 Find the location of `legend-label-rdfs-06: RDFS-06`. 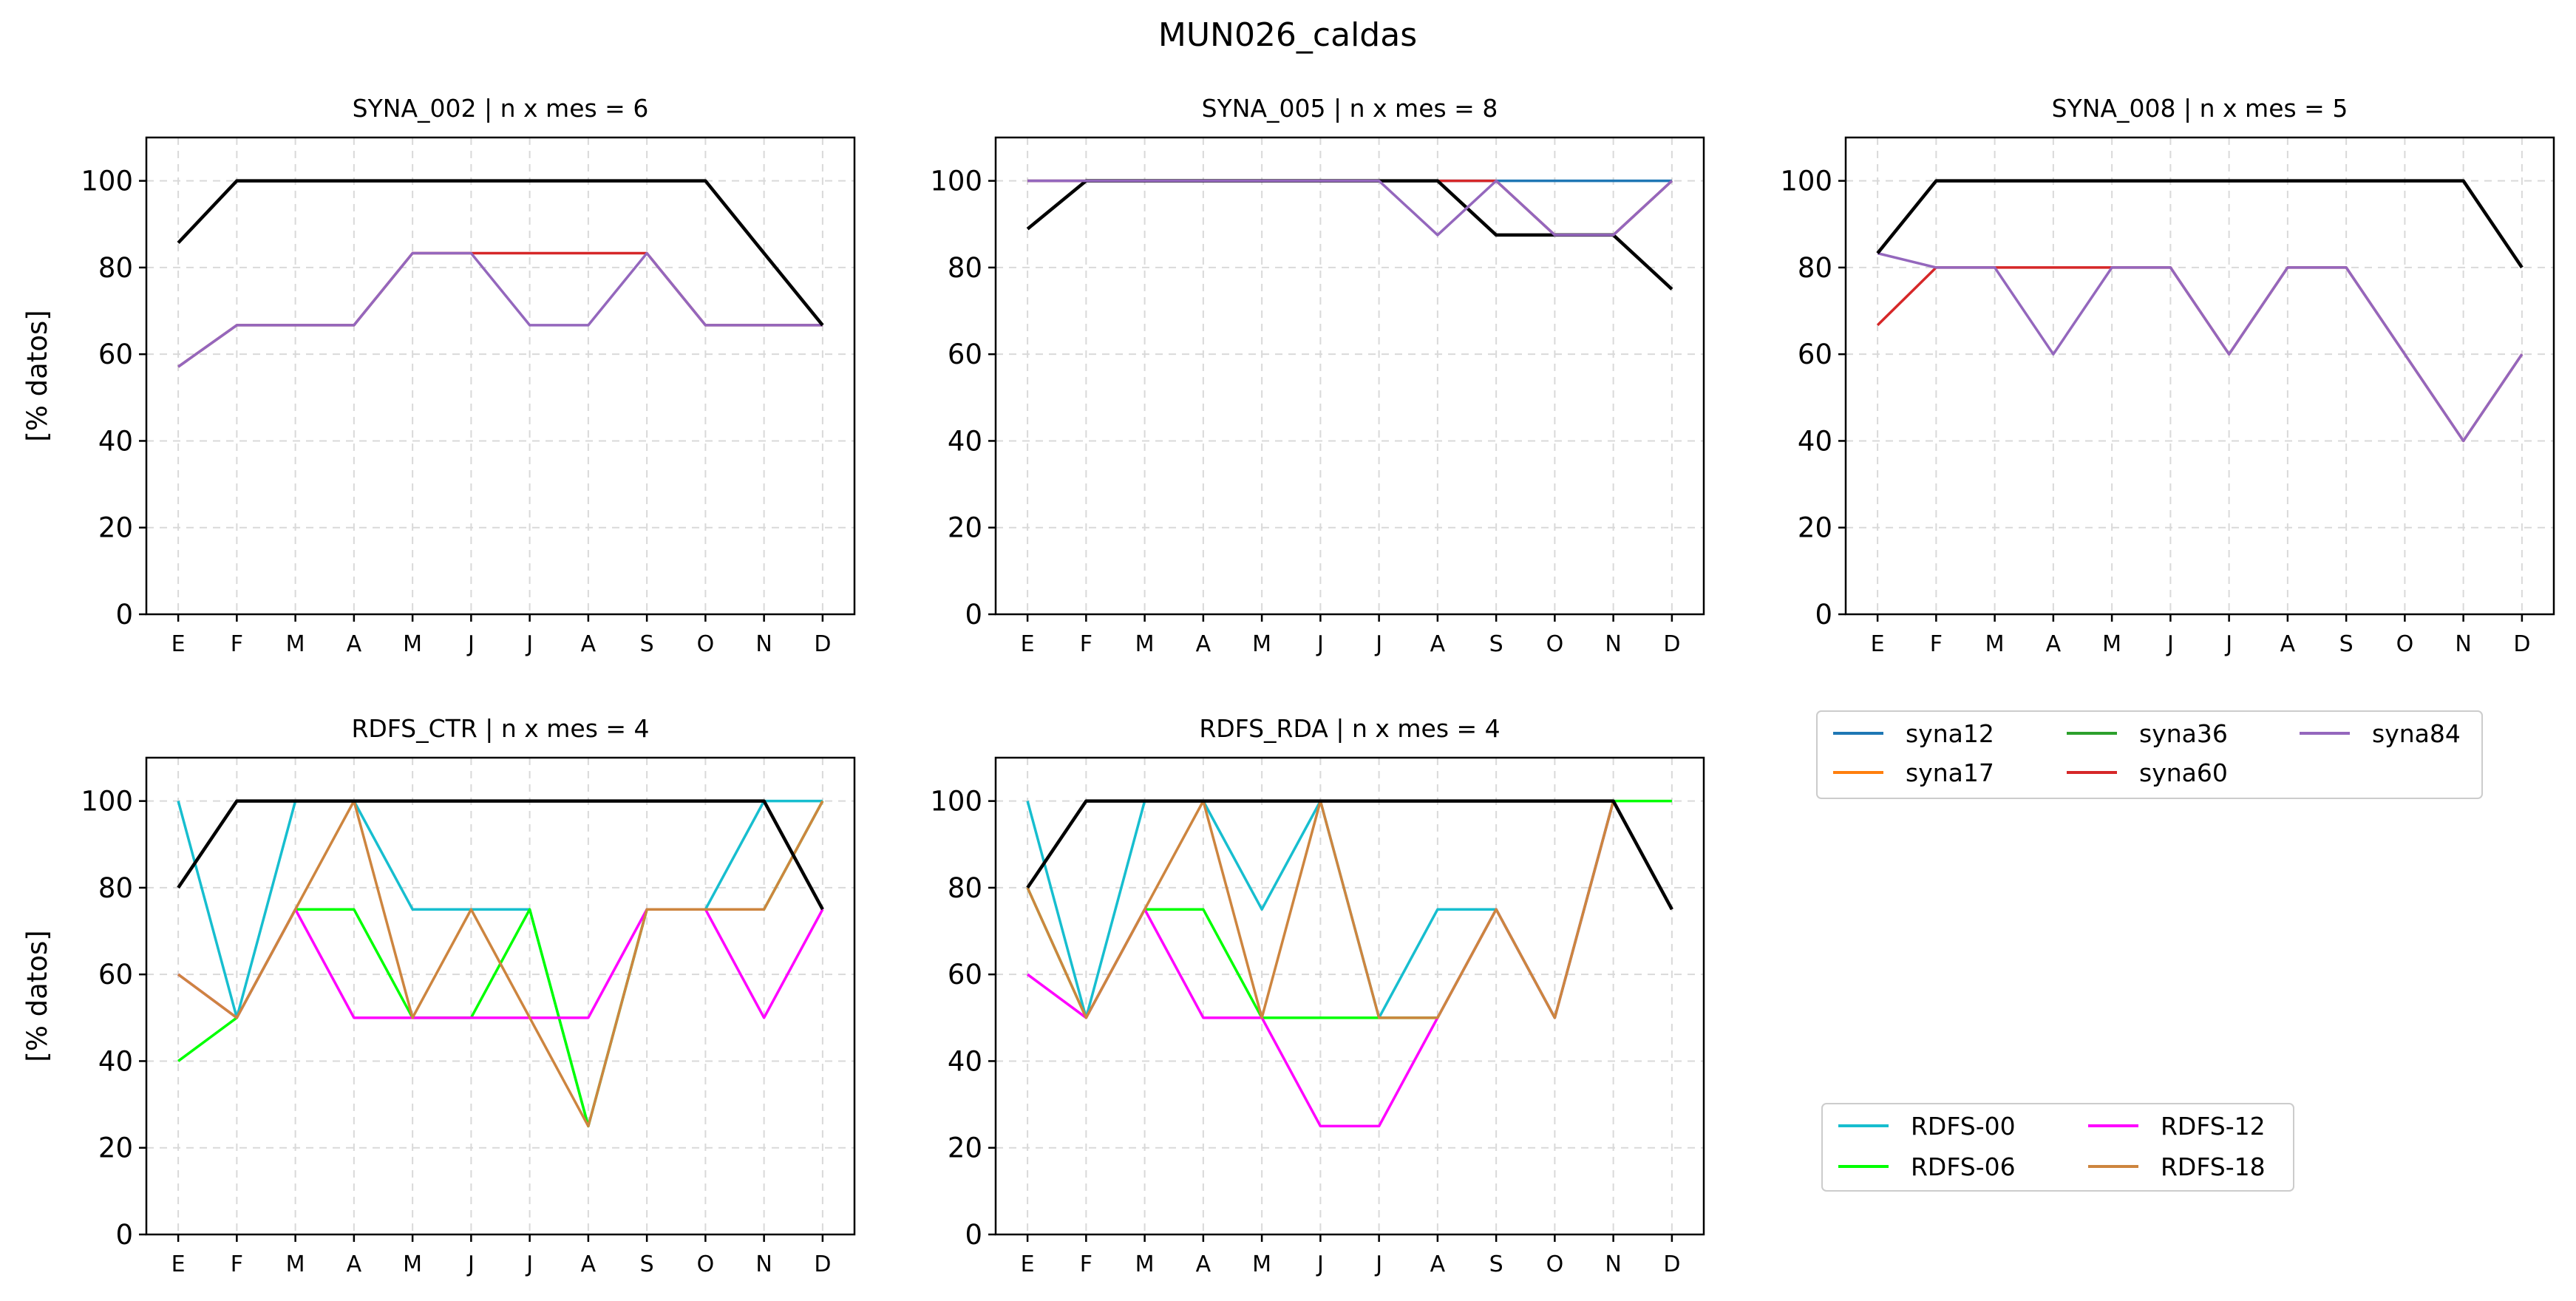

legend-label-rdfs-06: RDFS-06 is located at coordinates (1963, 1166).